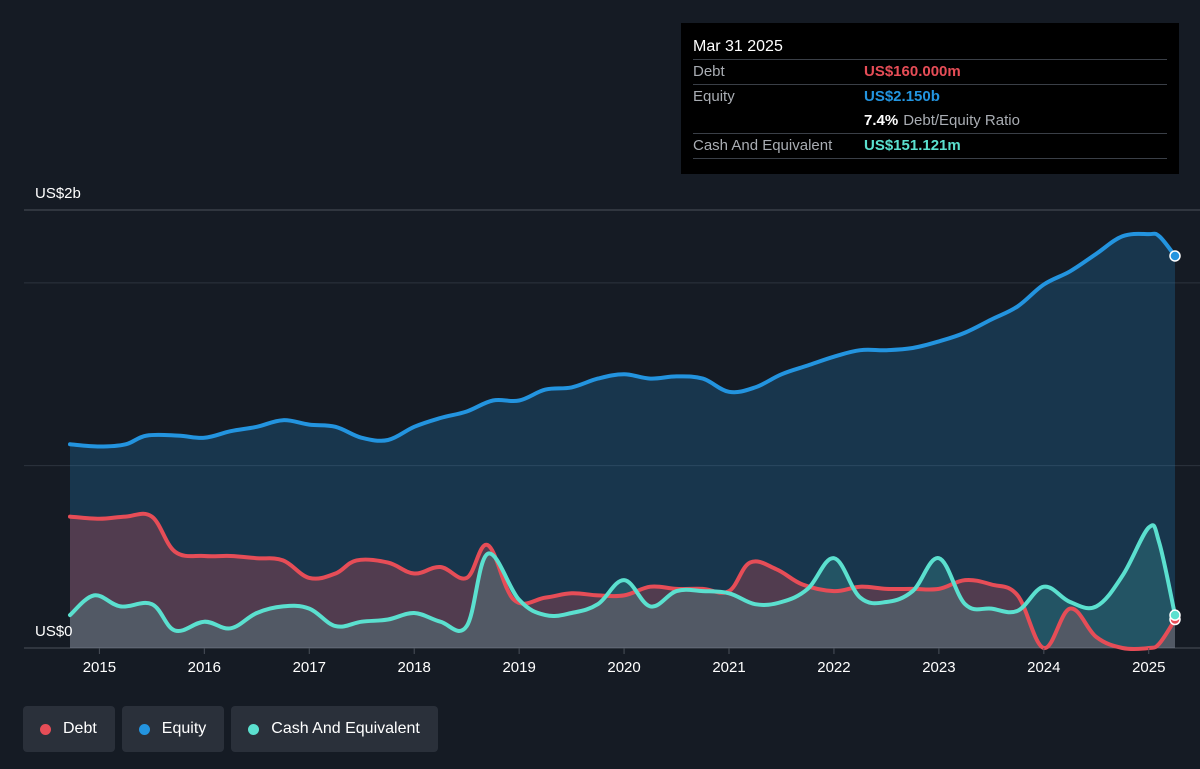 This screenshot has width=1200, height=769. What do you see at coordinates (1043, 667) in the screenshot?
I see `x-tick-label: 2024` at bounding box center [1043, 667].